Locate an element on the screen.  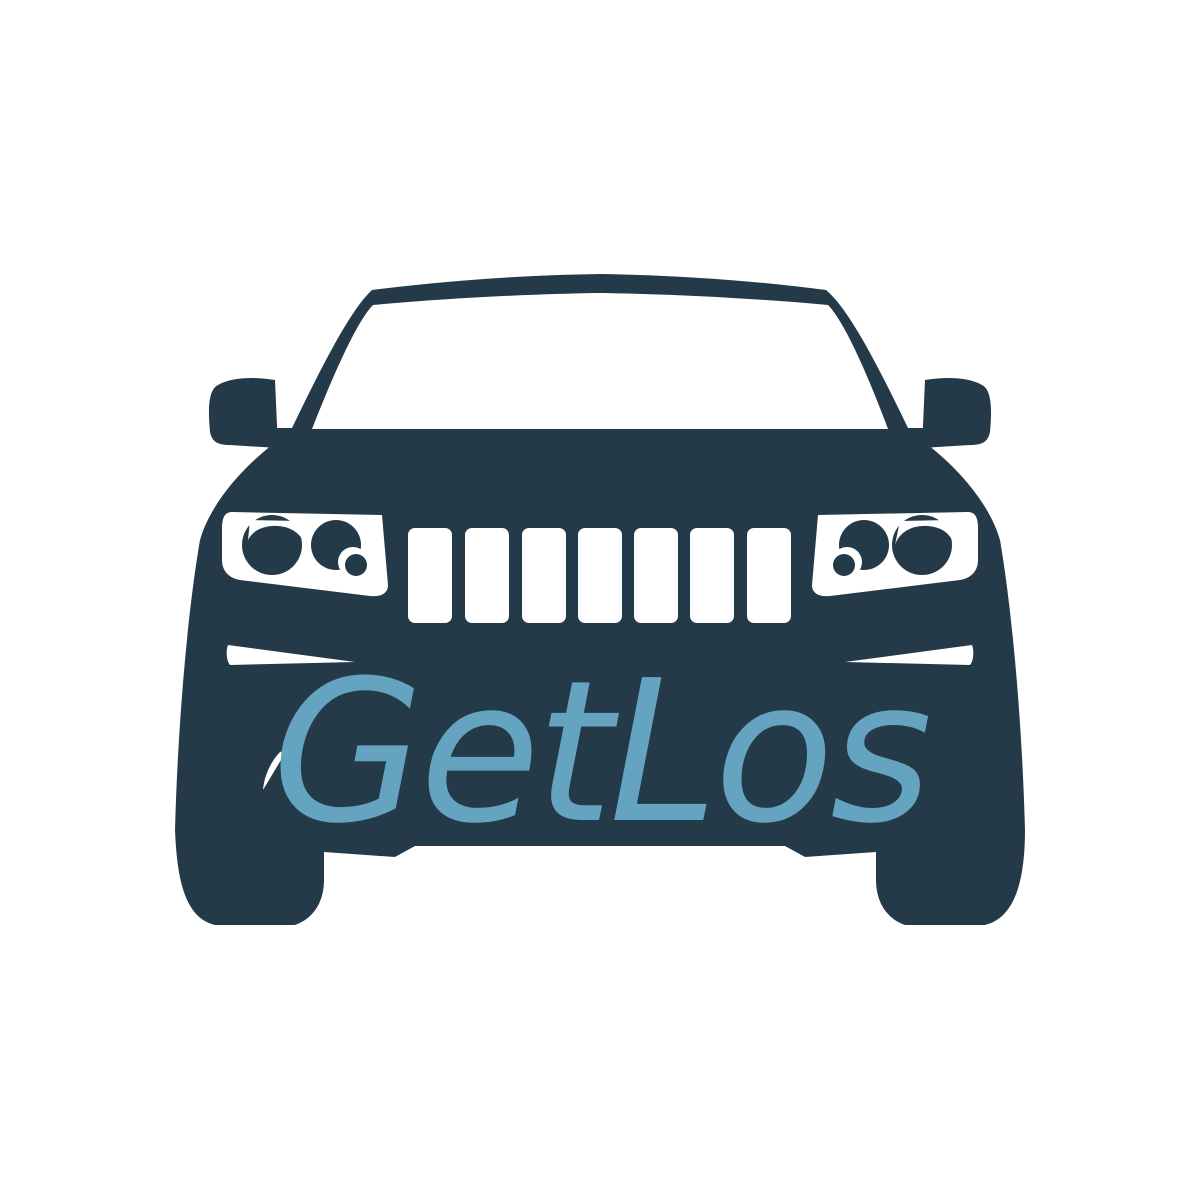
left-bumper-line is located at coordinates (290, 655).